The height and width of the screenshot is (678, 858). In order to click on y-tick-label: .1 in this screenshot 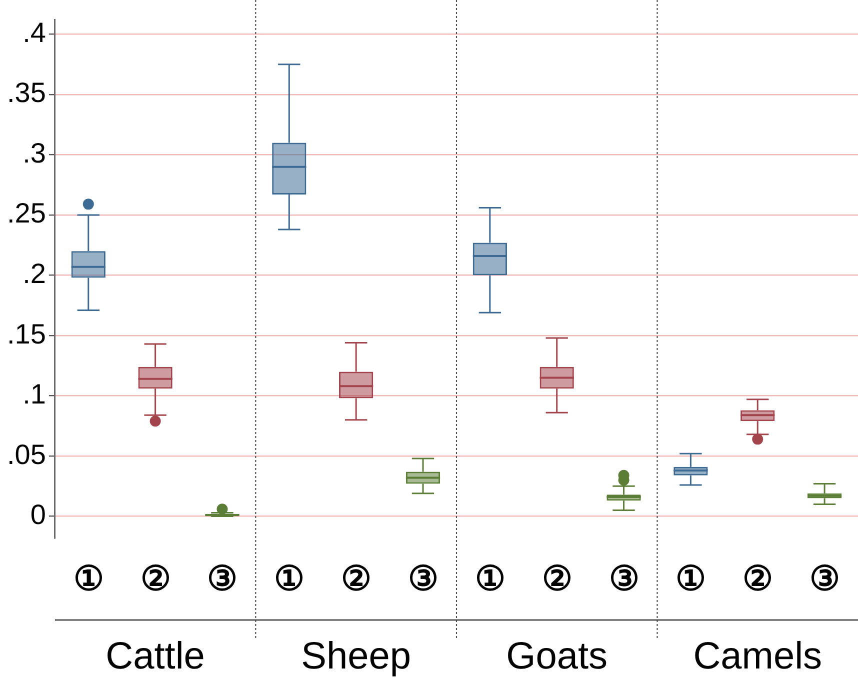, I will do `click(34, 394)`.